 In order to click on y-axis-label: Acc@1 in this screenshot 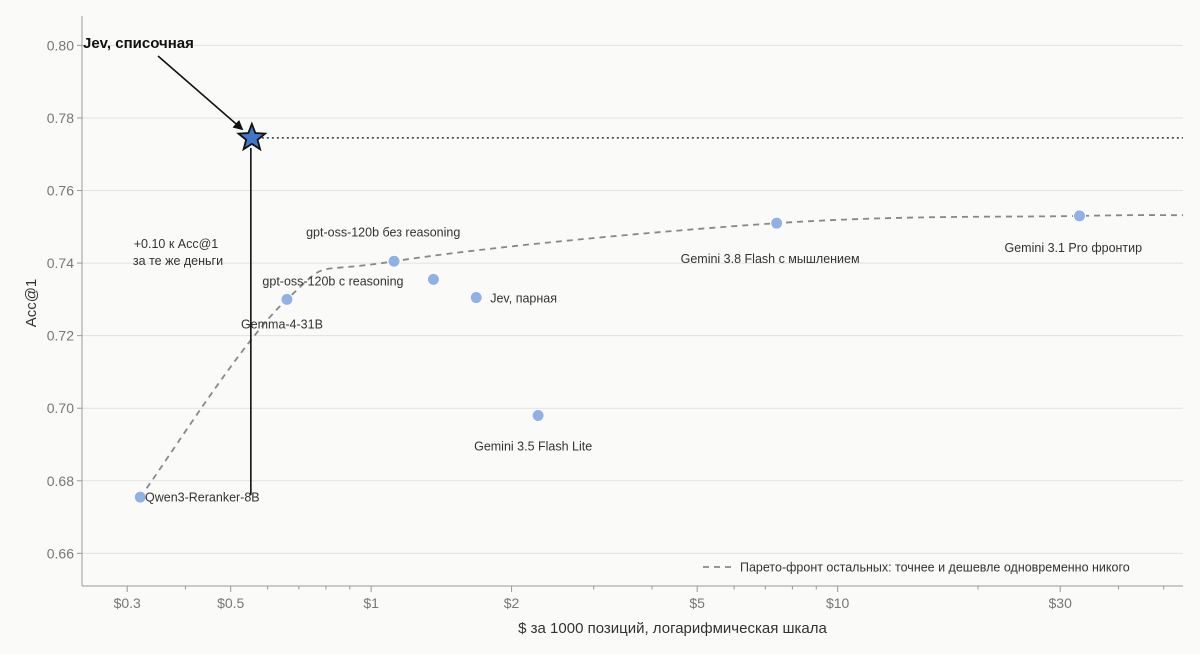, I will do `click(31, 303)`.